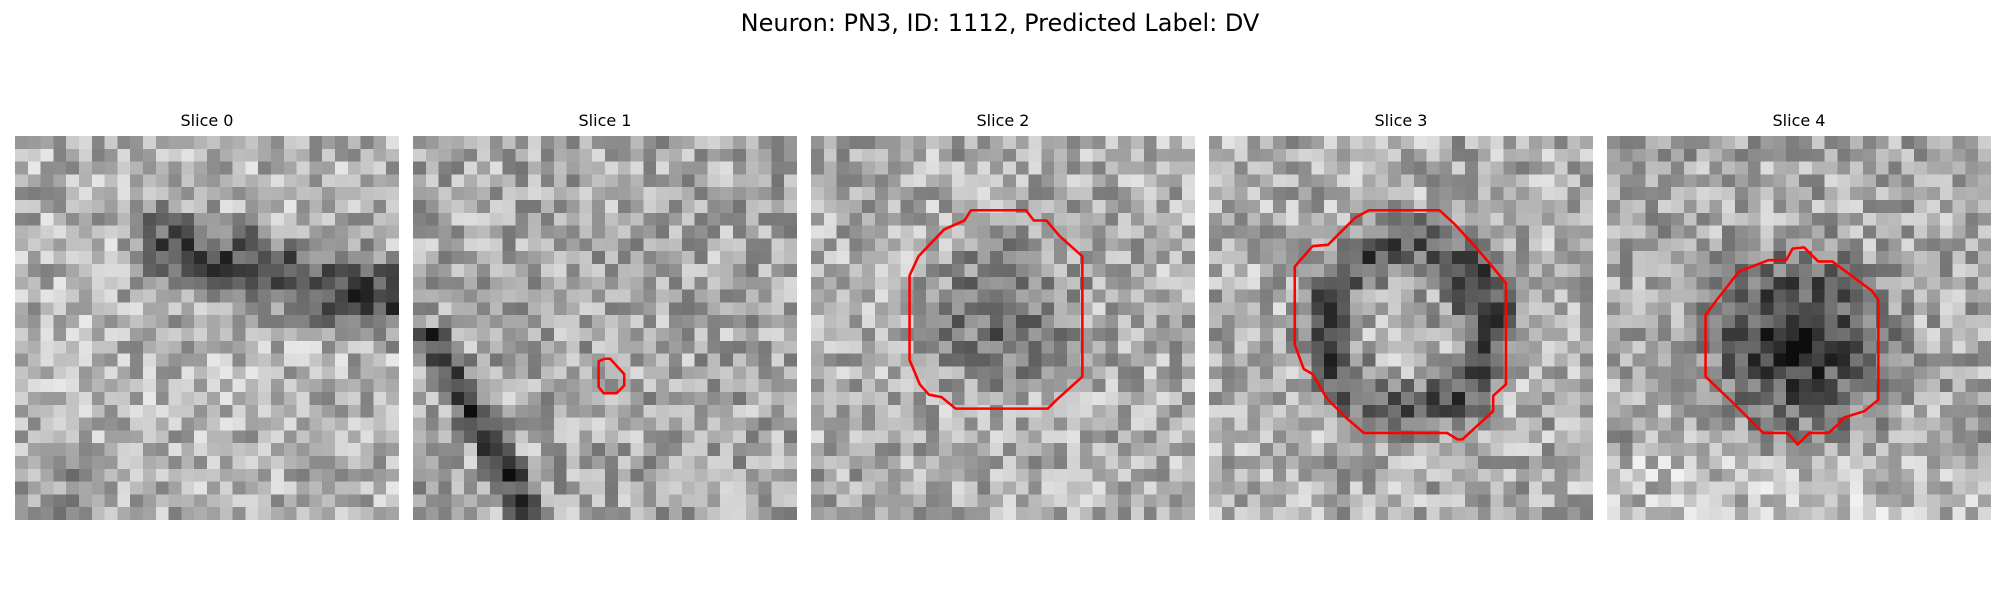  What do you see at coordinates (1401, 120) in the screenshot?
I see `slice-title: Slice 3` at bounding box center [1401, 120].